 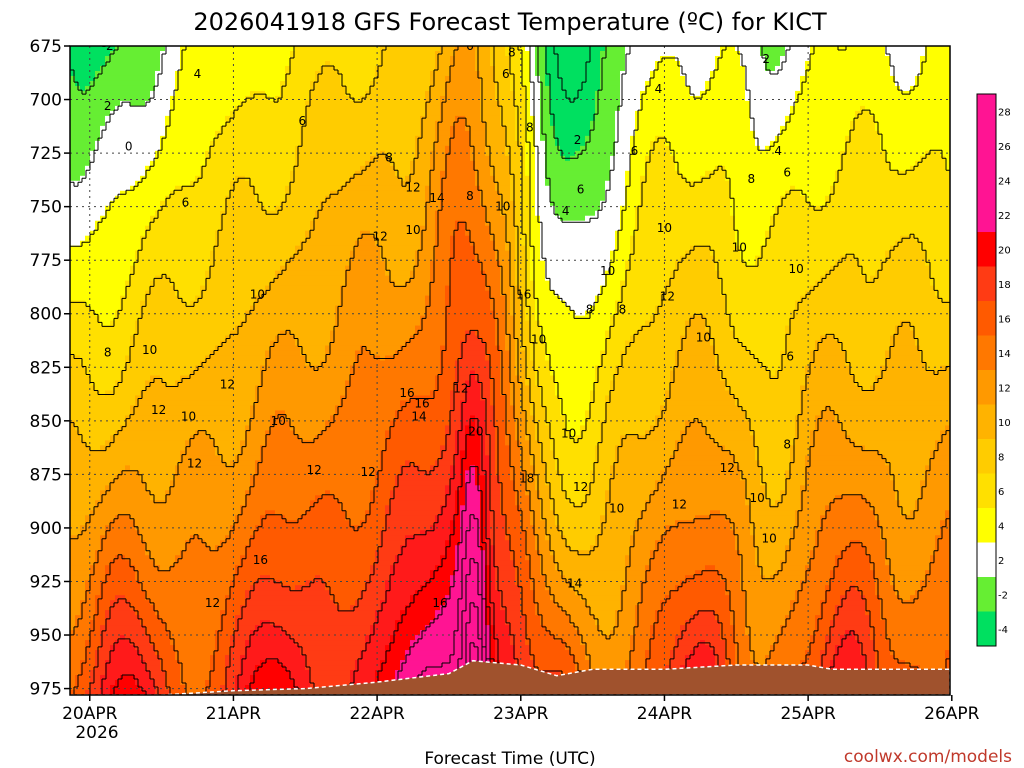 I want to click on y-tick-label: 775, so click(x=46, y=261).